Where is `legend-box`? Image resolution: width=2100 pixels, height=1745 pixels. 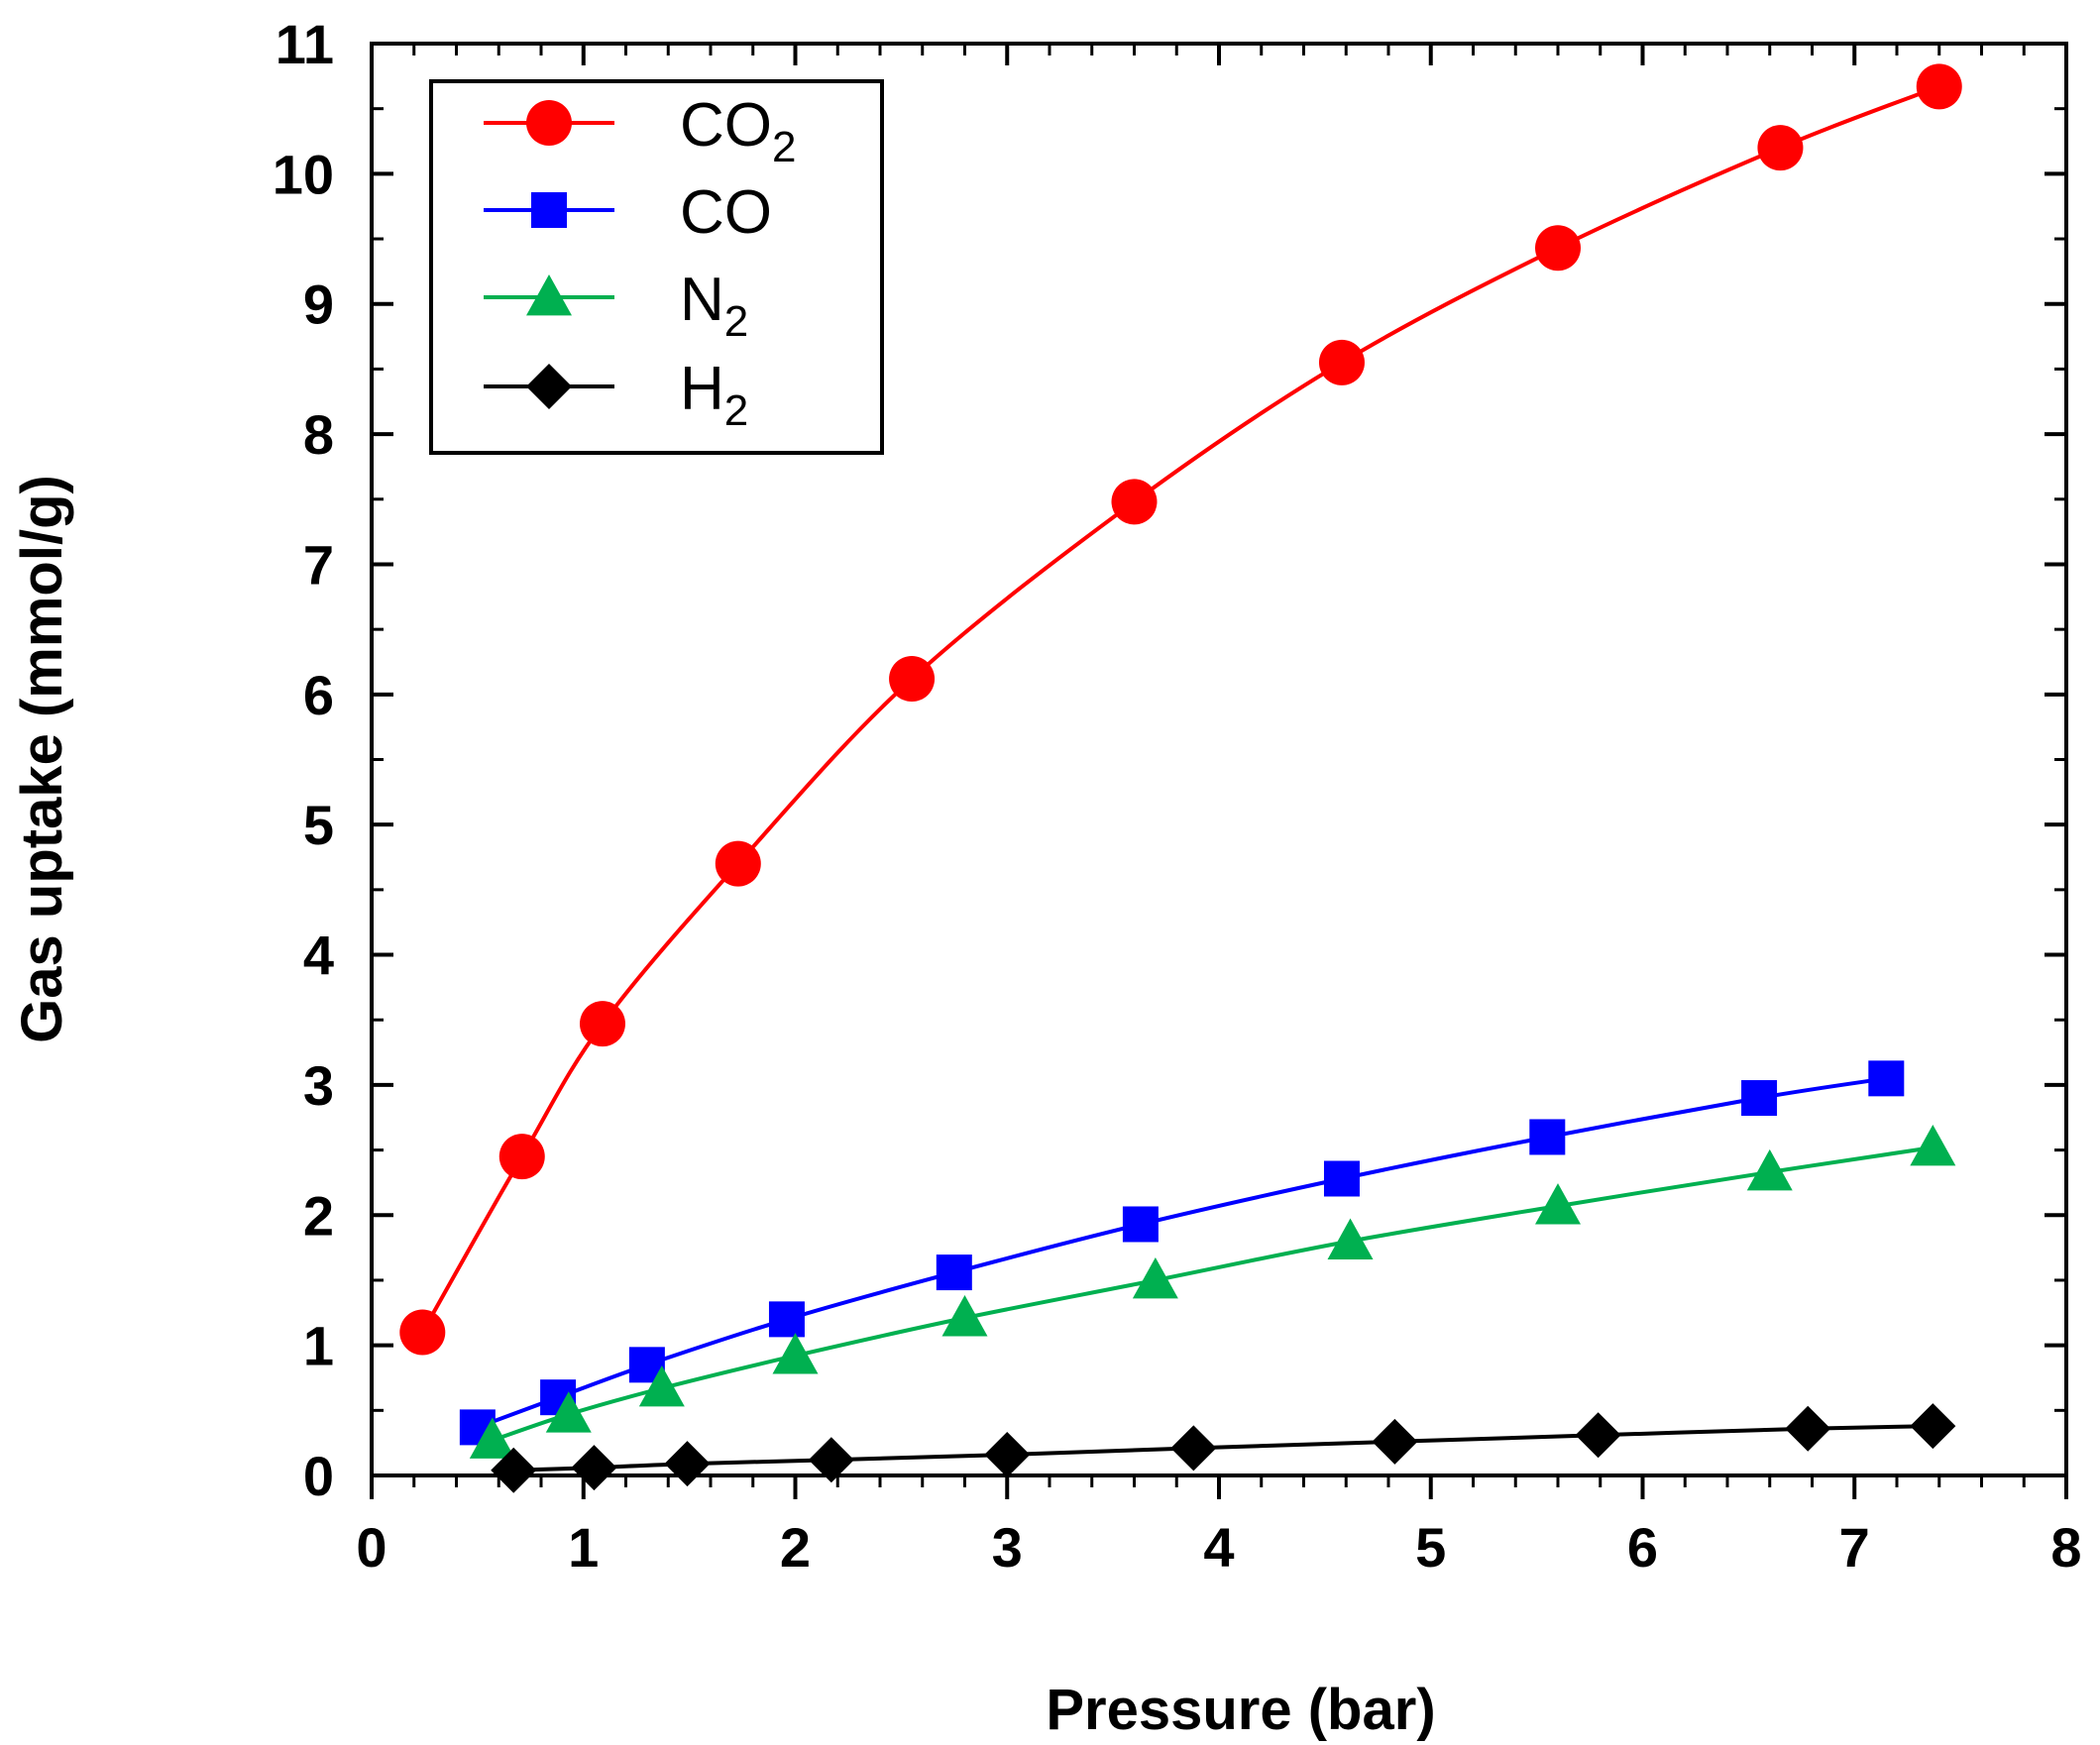
legend-box is located at coordinates (656, 267).